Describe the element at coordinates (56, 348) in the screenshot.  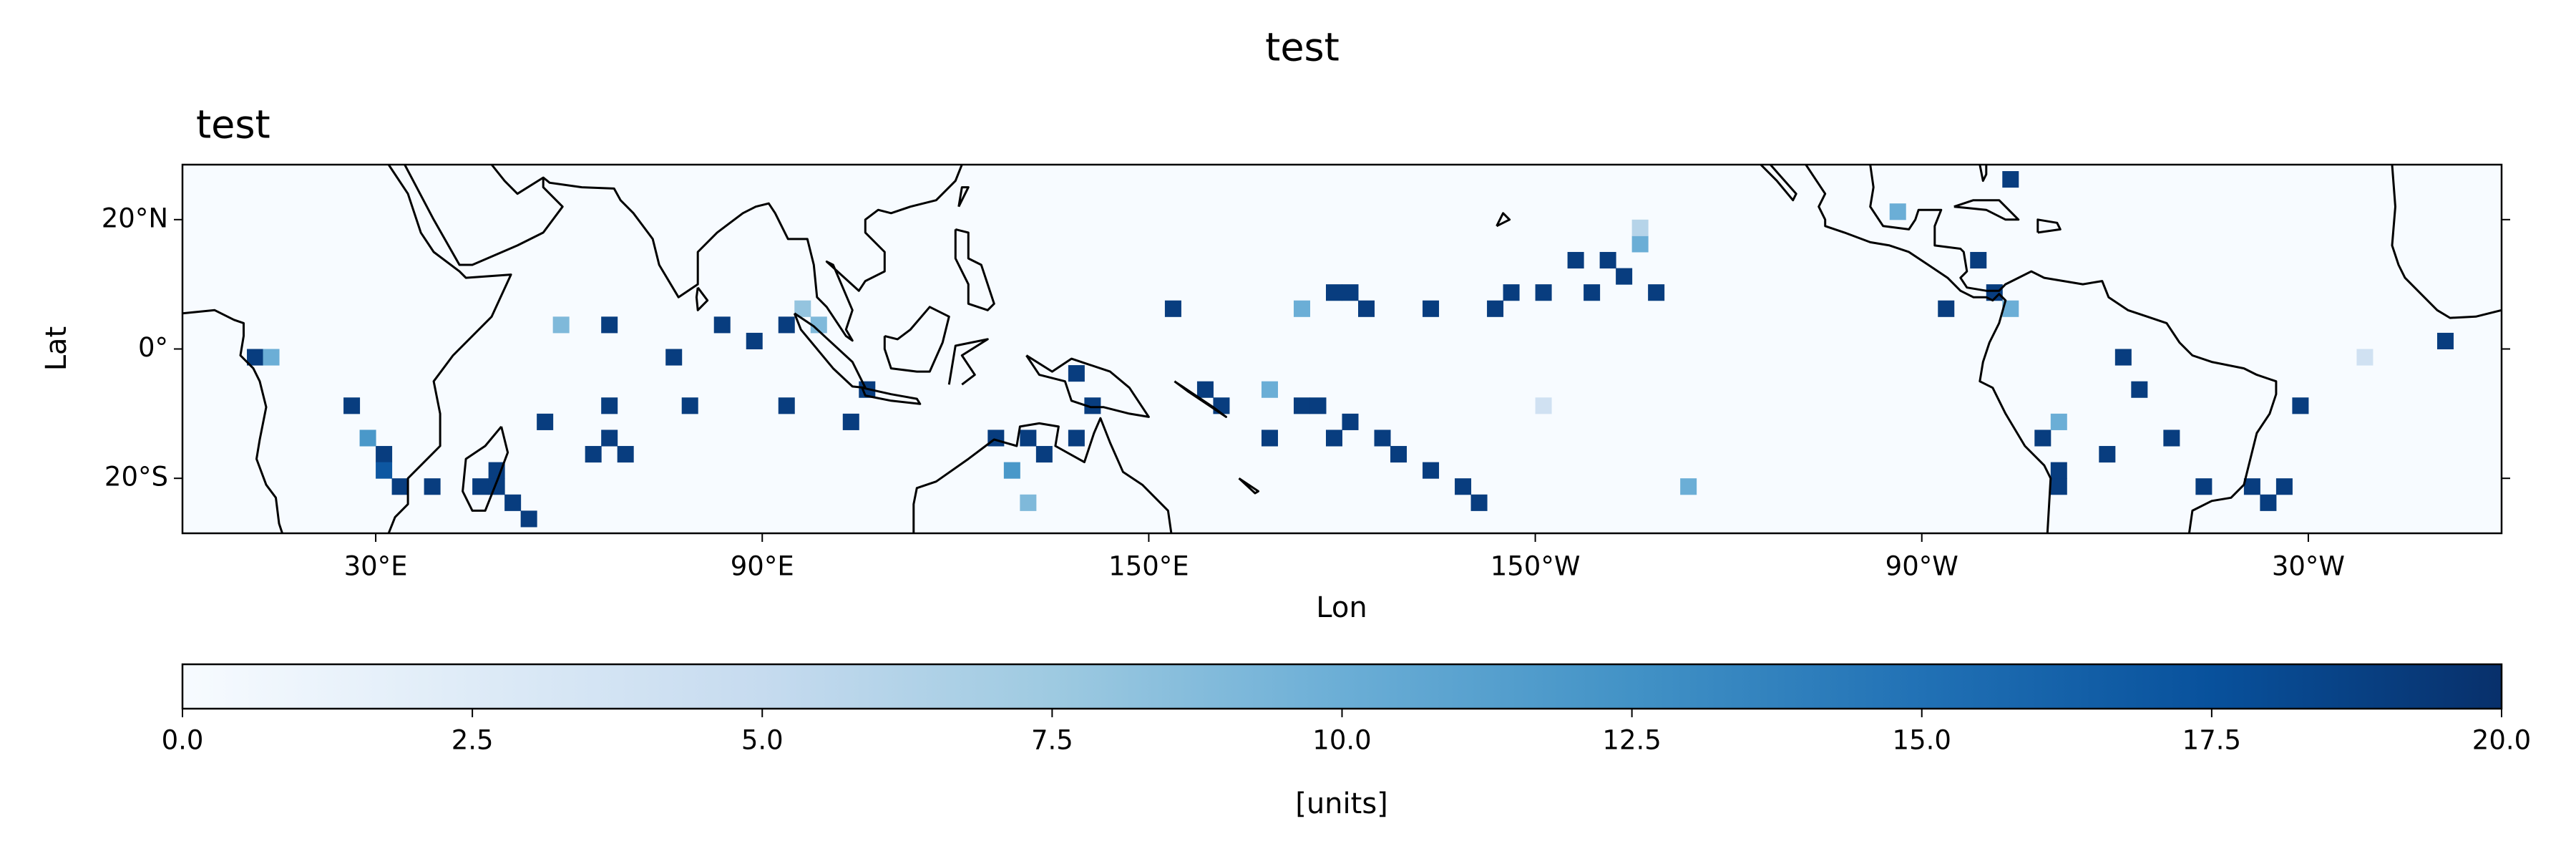
I see `y-axis-label: Lat` at that location.